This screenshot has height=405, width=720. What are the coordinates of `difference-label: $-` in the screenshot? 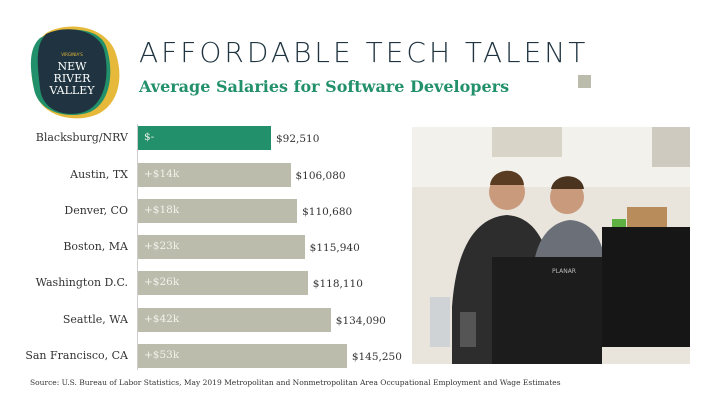 It's located at (149, 137).